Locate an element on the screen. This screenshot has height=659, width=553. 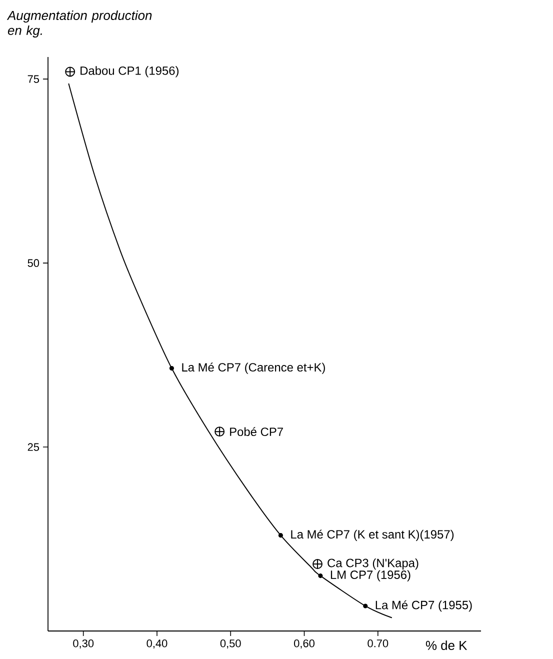
x-tick-label: 0.70 is located at coordinates (378, 644).